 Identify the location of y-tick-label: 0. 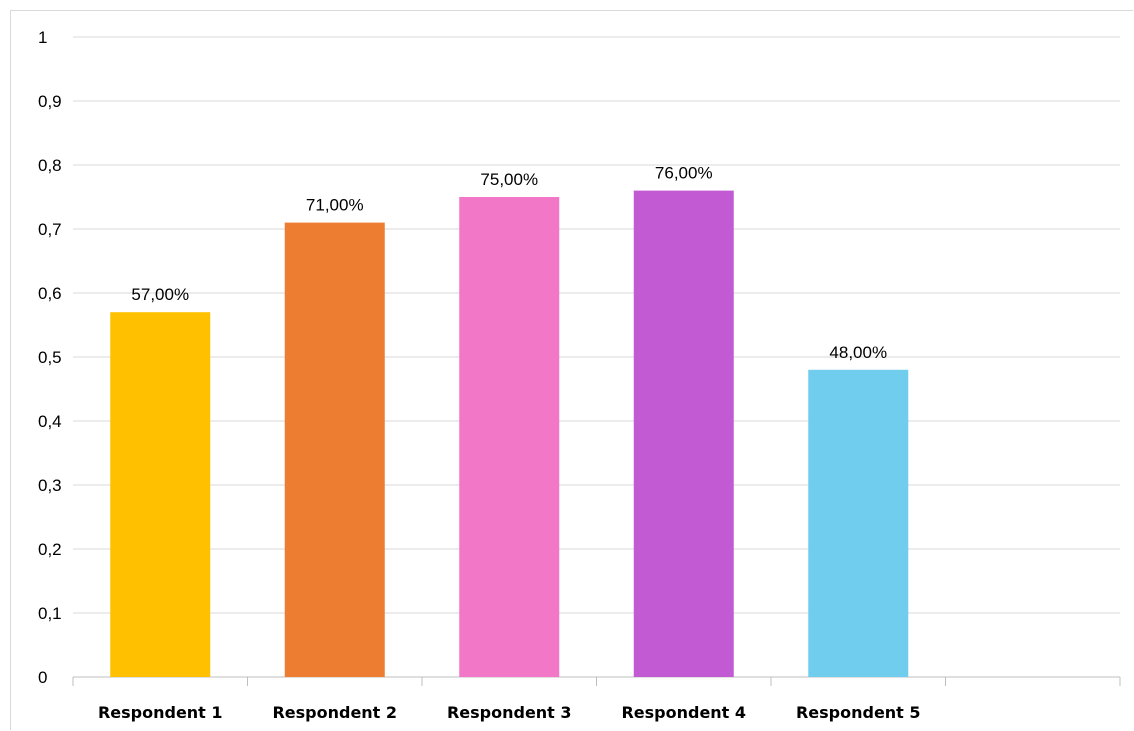
(42, 677).